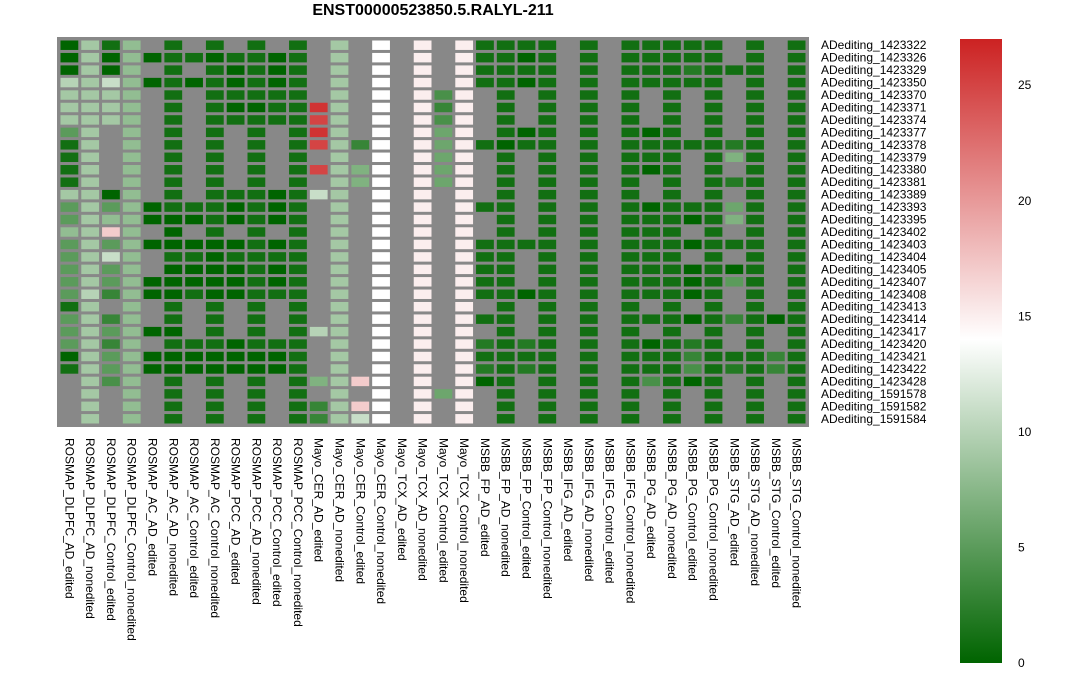 The image size is (1066, 678). Describe the element at coordinates (443, 510) in the screenshot. I see `column-label: Mayo_TCX_Control_edited` at that location.